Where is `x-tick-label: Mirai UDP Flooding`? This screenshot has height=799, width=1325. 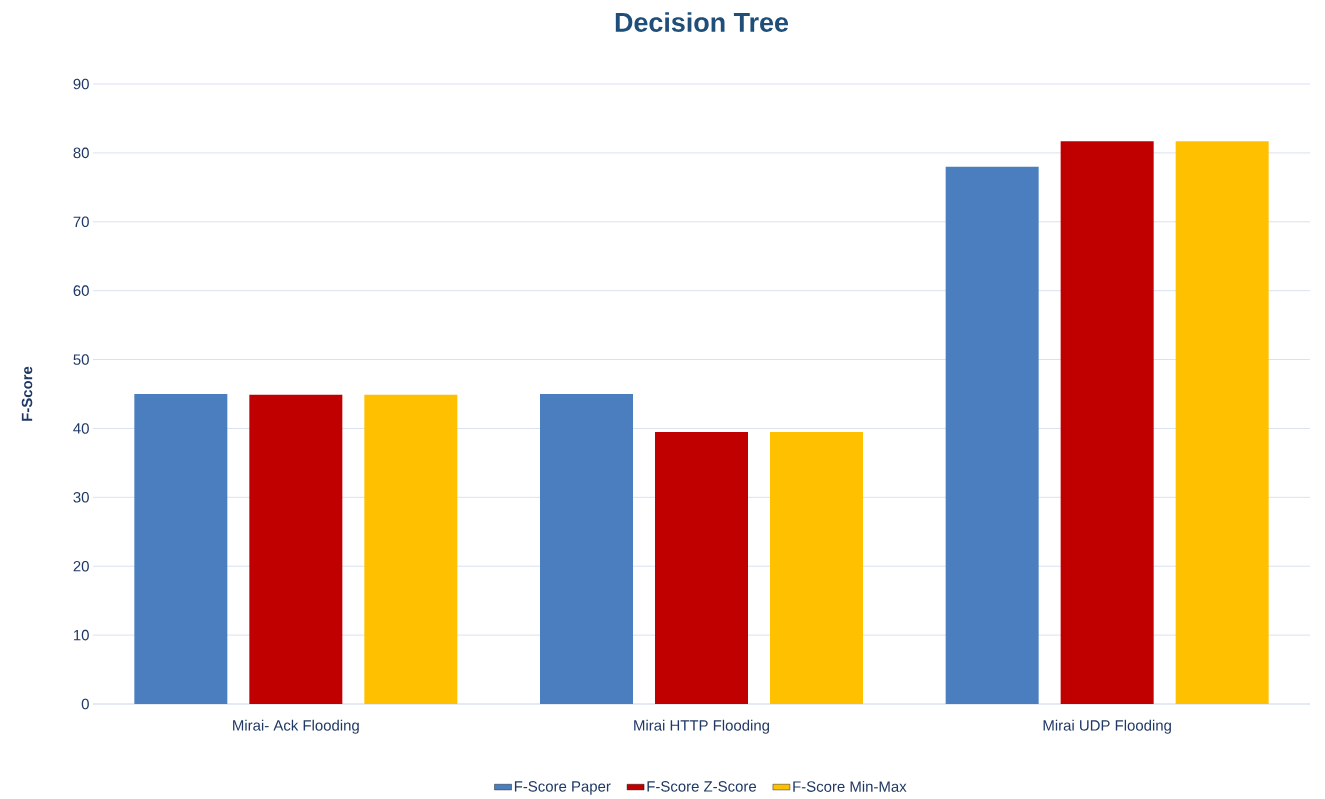
x-tick-label: Mirai UDP Flooding is located at coordinates (1107, 726).